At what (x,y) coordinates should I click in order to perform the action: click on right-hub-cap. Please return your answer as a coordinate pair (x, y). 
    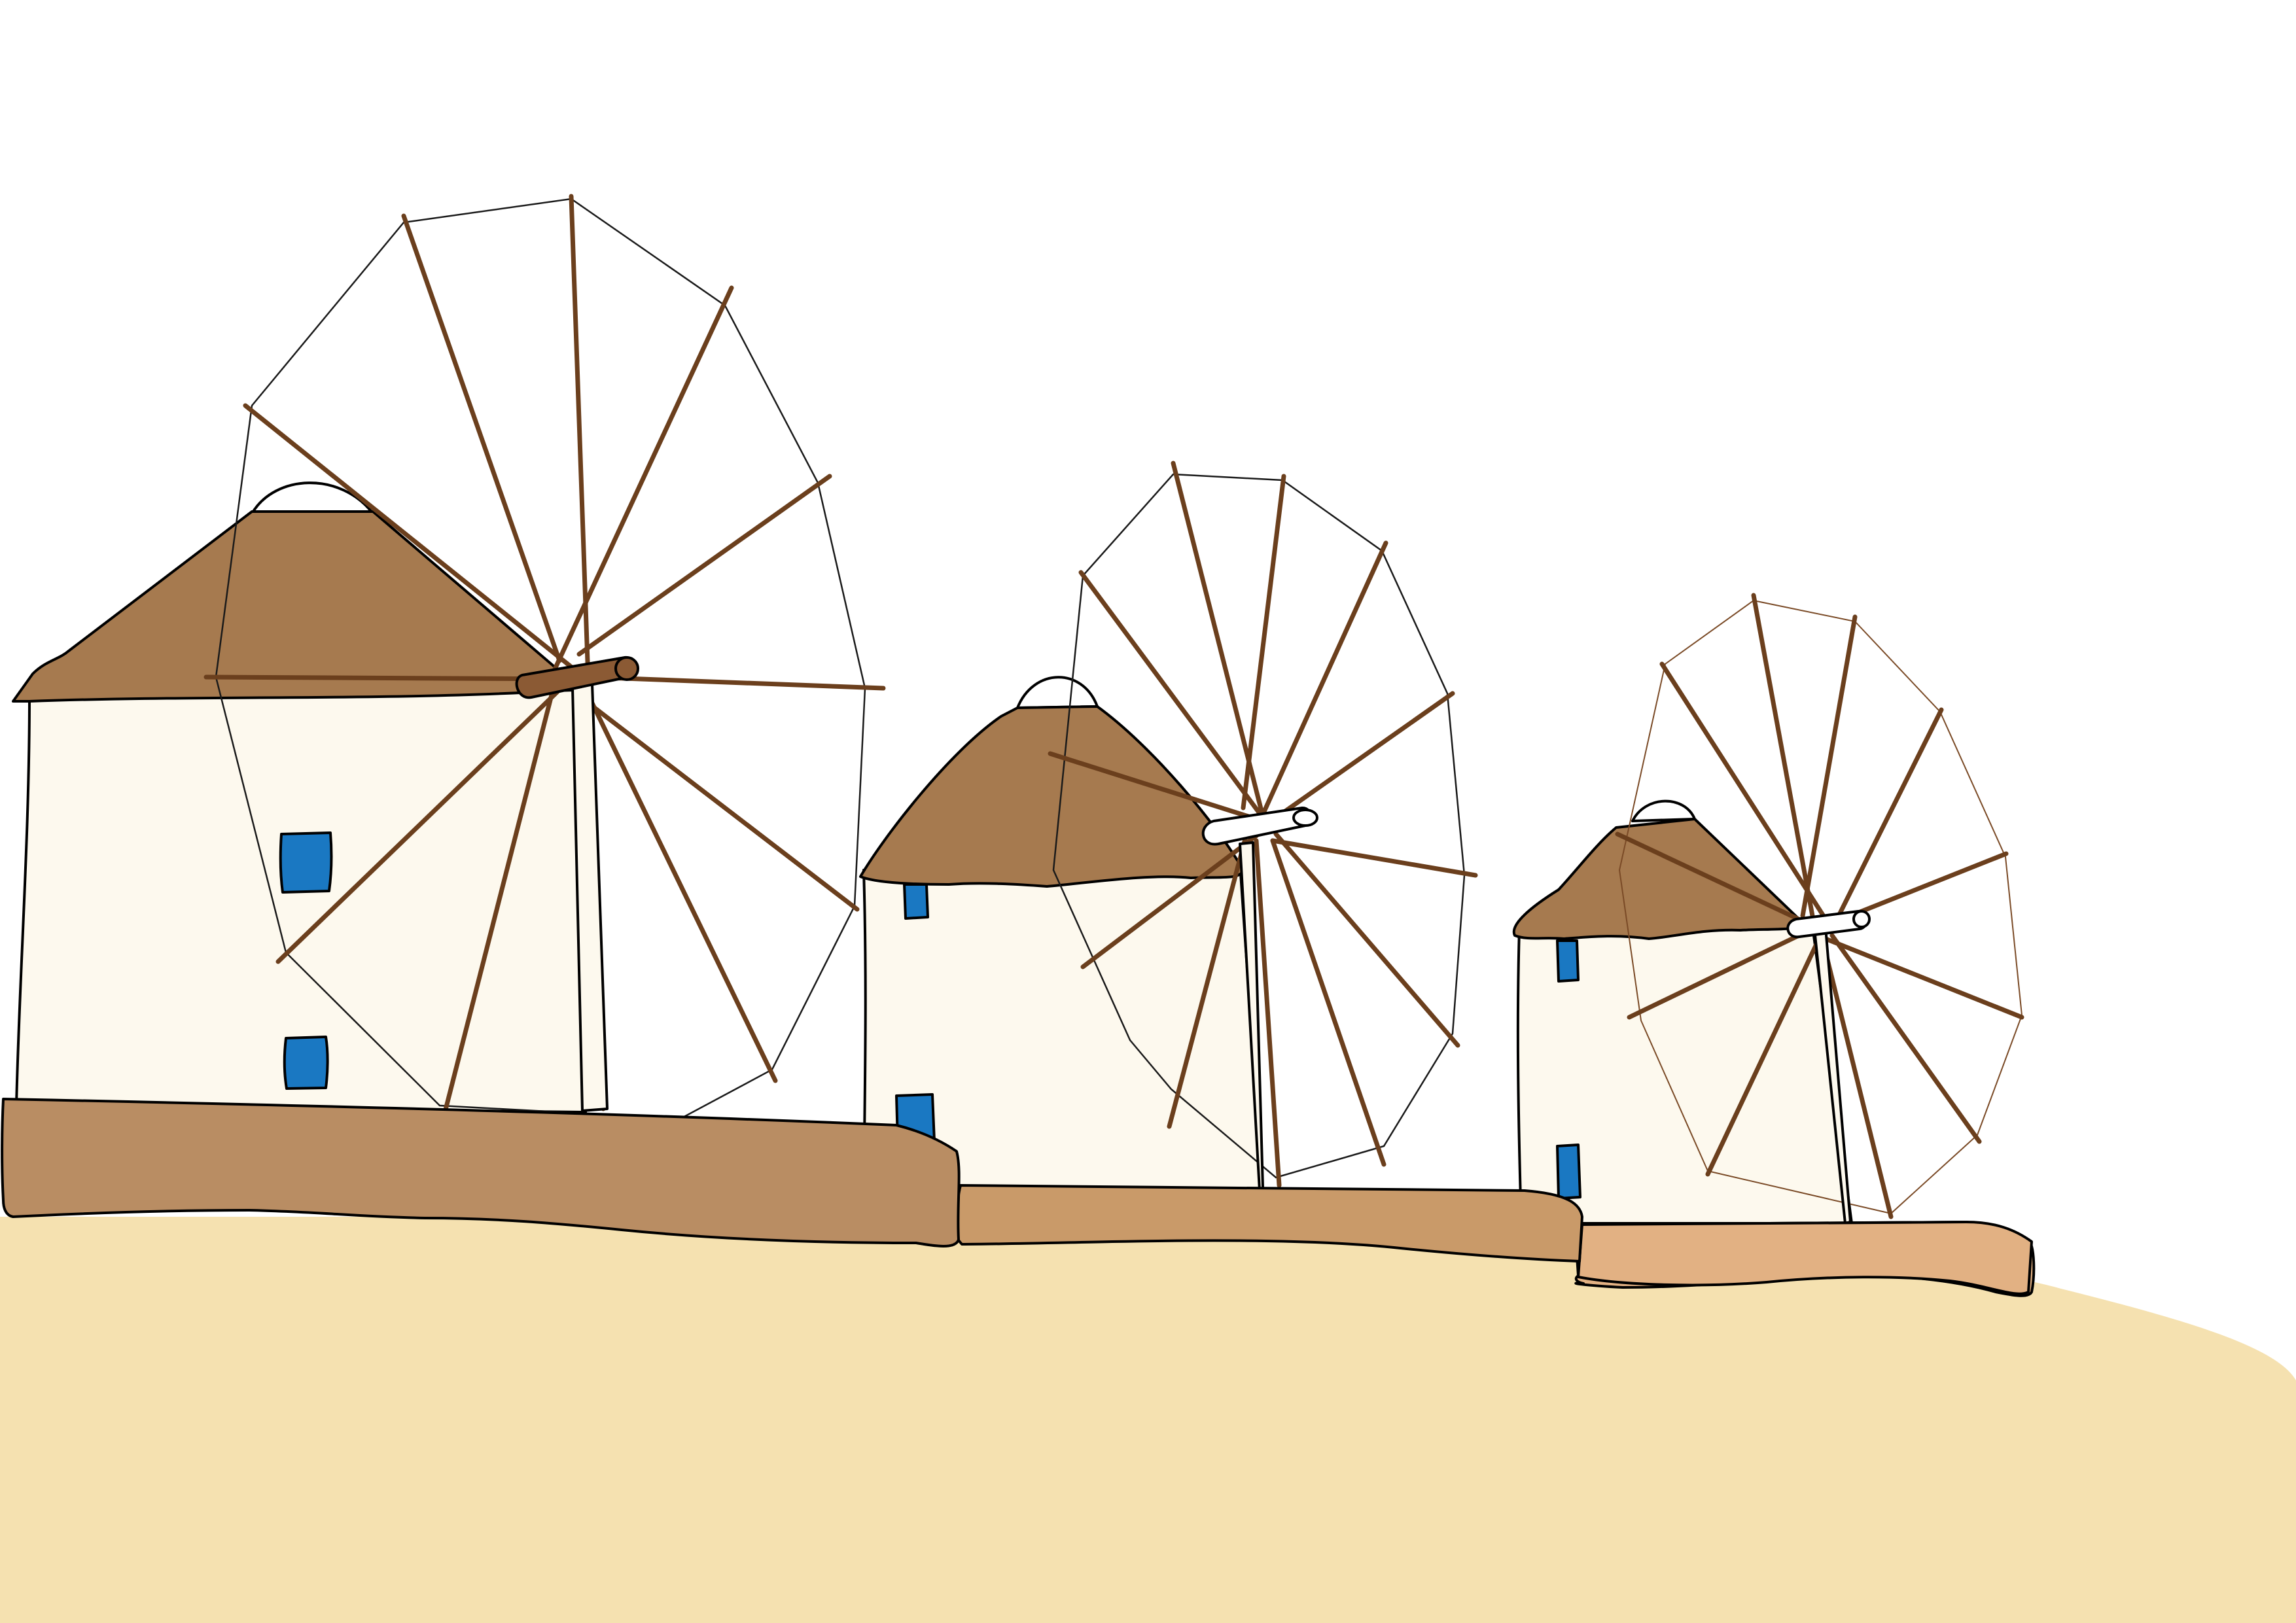
    Looking at the image, I should click on (1861, 919).